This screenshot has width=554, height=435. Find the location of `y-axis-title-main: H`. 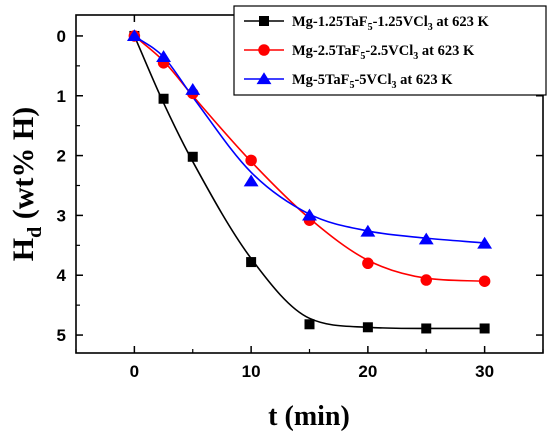

y-axis-title-main: H is located at coordinates (23, 249).